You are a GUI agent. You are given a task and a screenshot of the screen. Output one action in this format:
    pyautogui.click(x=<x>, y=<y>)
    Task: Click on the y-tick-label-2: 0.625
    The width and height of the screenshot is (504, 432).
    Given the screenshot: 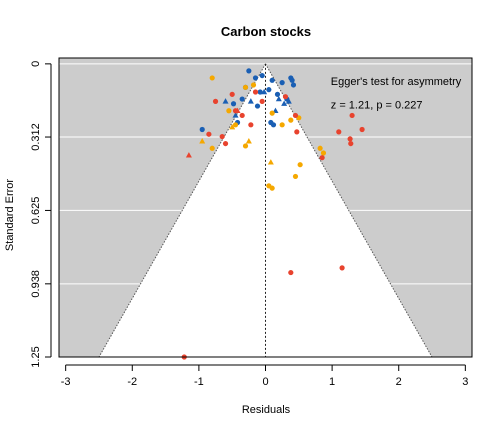 What is the action you would take?
    pyautogui.click(x=36, y=211)
    